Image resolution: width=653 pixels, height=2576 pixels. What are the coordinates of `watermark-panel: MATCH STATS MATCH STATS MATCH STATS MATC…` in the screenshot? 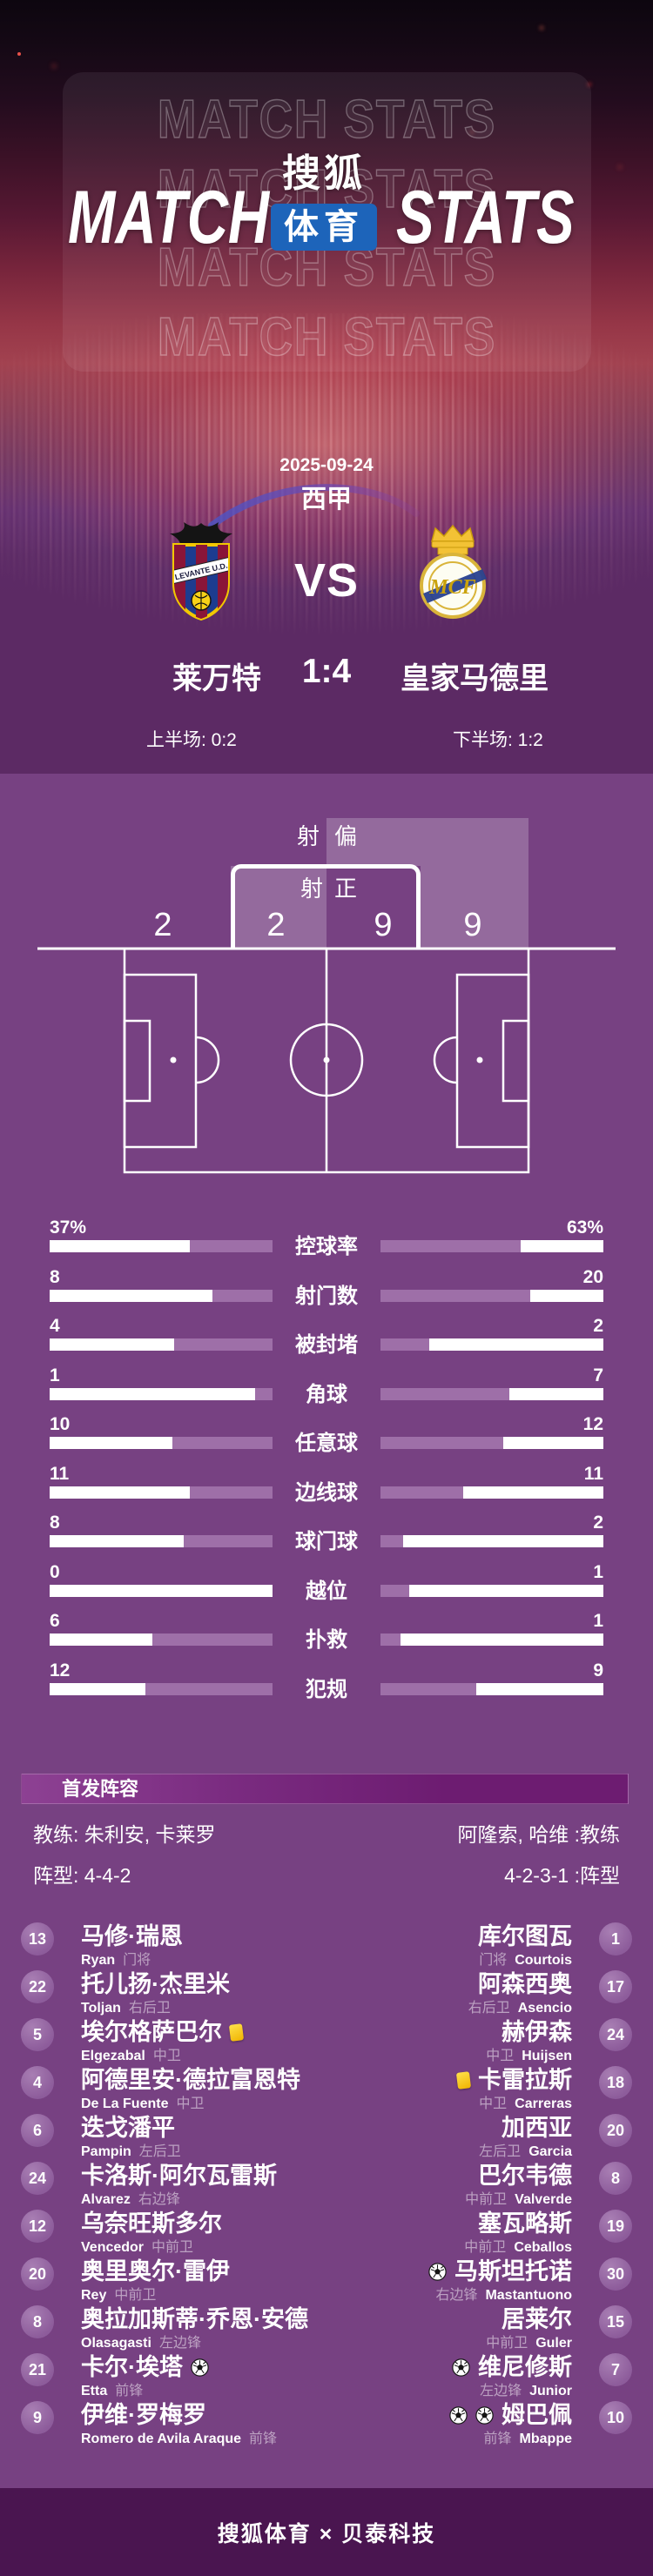 It's located at (327, 222).